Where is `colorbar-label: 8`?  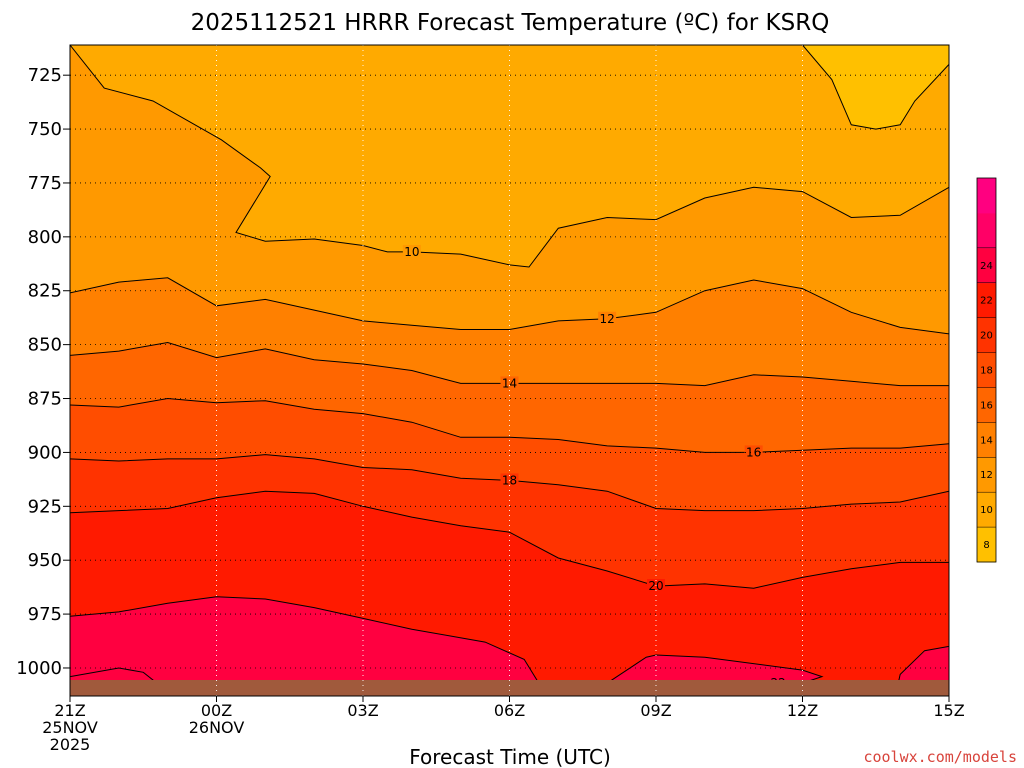 colorbar-label: 8 is located at coordinates (986, 545).